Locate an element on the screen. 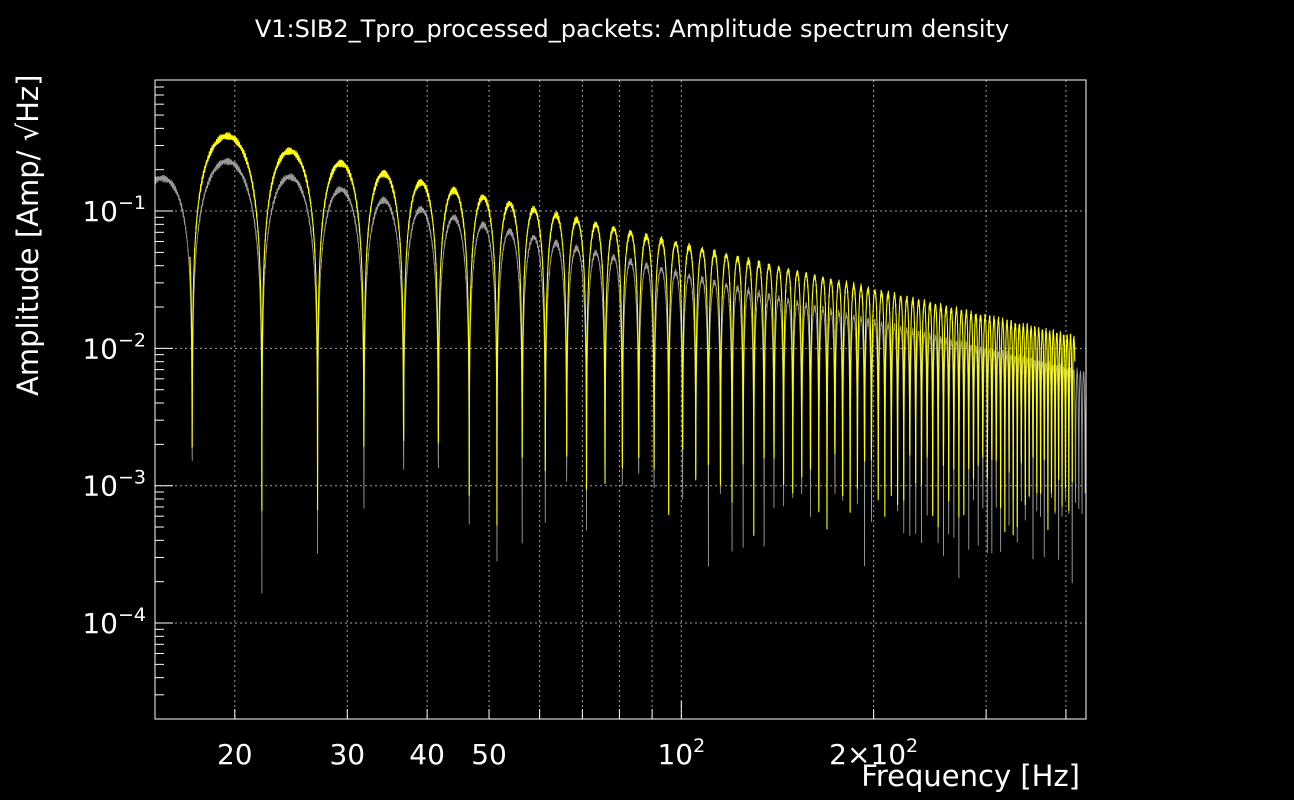 This screenshot has height=800, width=1294. x-tick-label: 2×10² is located at coordinates (873, 753).